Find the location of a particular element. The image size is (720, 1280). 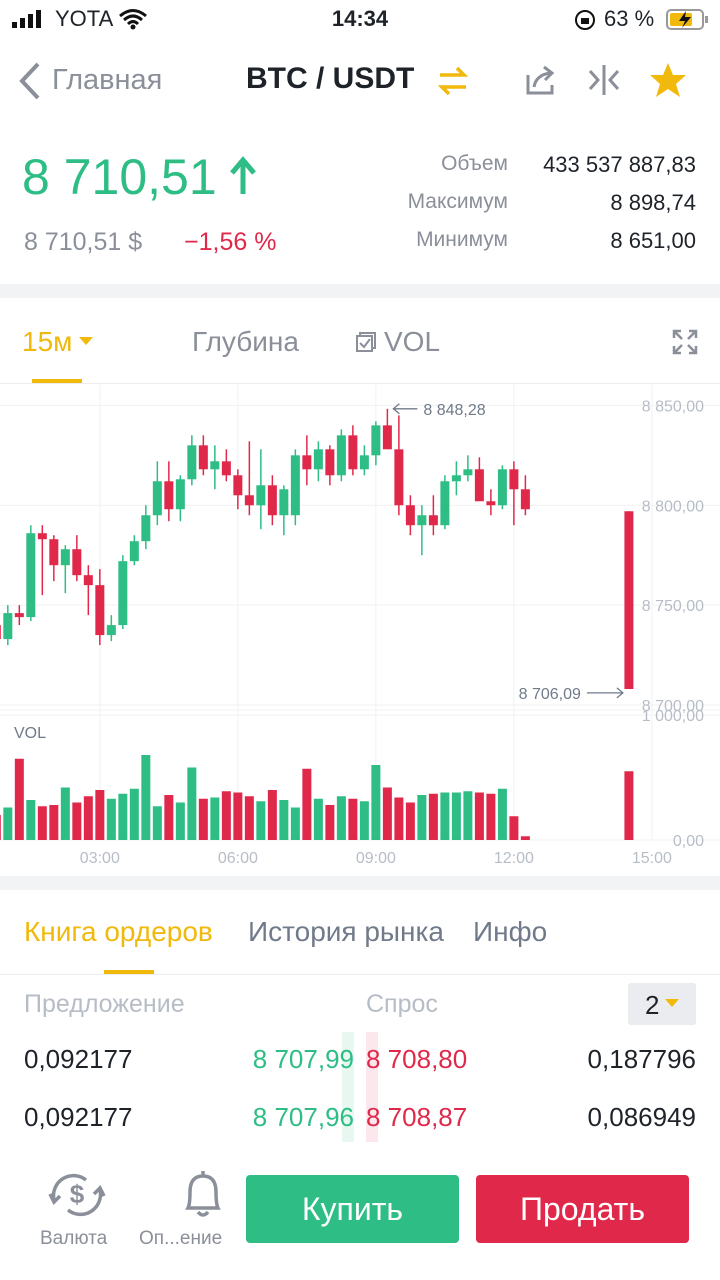

wifi-icon is located at coordinates (133, 19).